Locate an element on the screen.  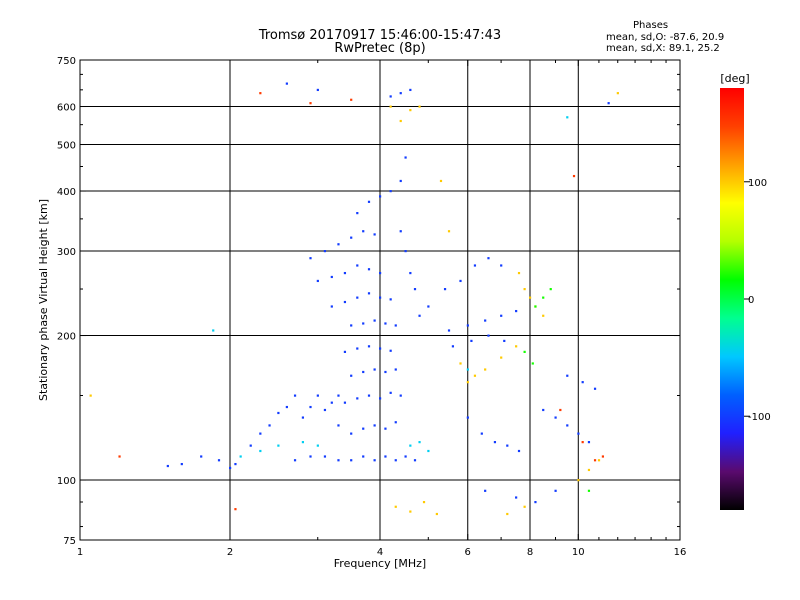
x-tick-label: 16 is located at coordinates (680, 552).